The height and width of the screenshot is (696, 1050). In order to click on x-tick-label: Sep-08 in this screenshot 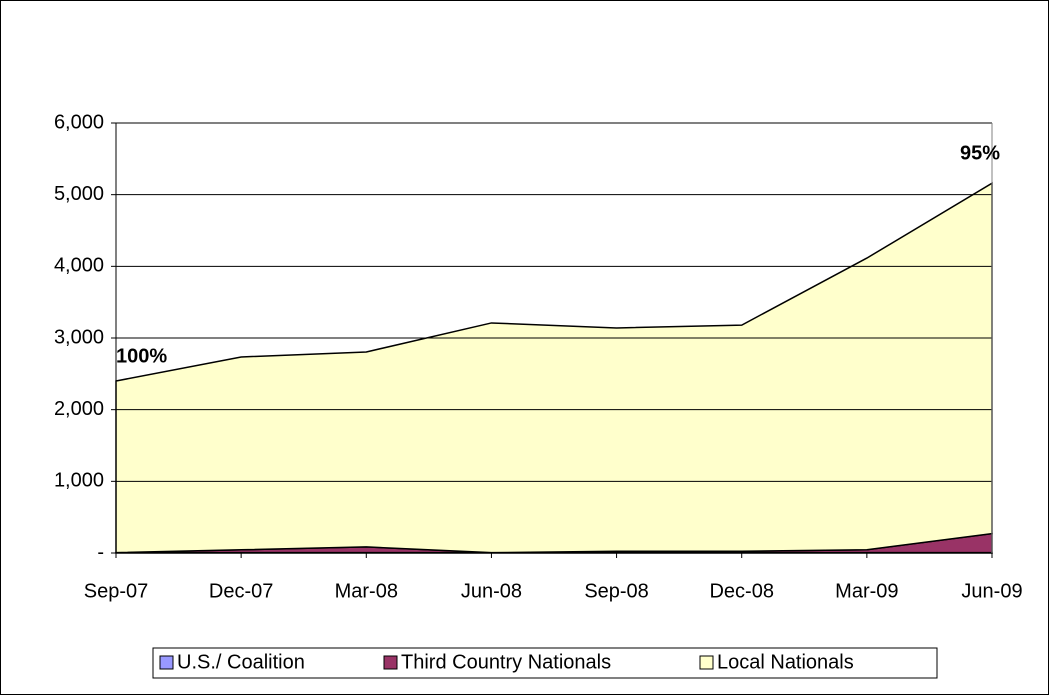, I will do `click(616, 591)`.